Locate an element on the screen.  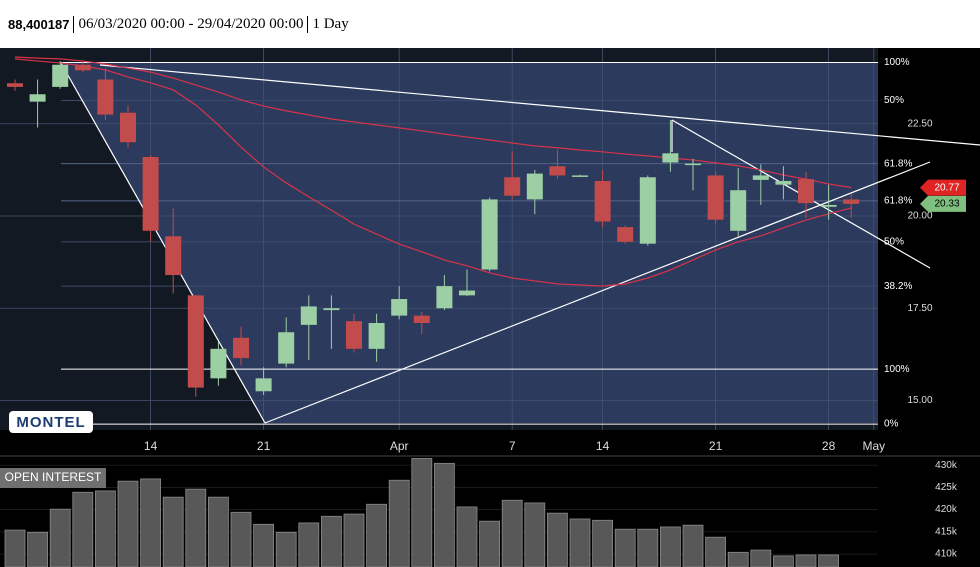
interval: 1 Day is located at coordinates (329, 24).